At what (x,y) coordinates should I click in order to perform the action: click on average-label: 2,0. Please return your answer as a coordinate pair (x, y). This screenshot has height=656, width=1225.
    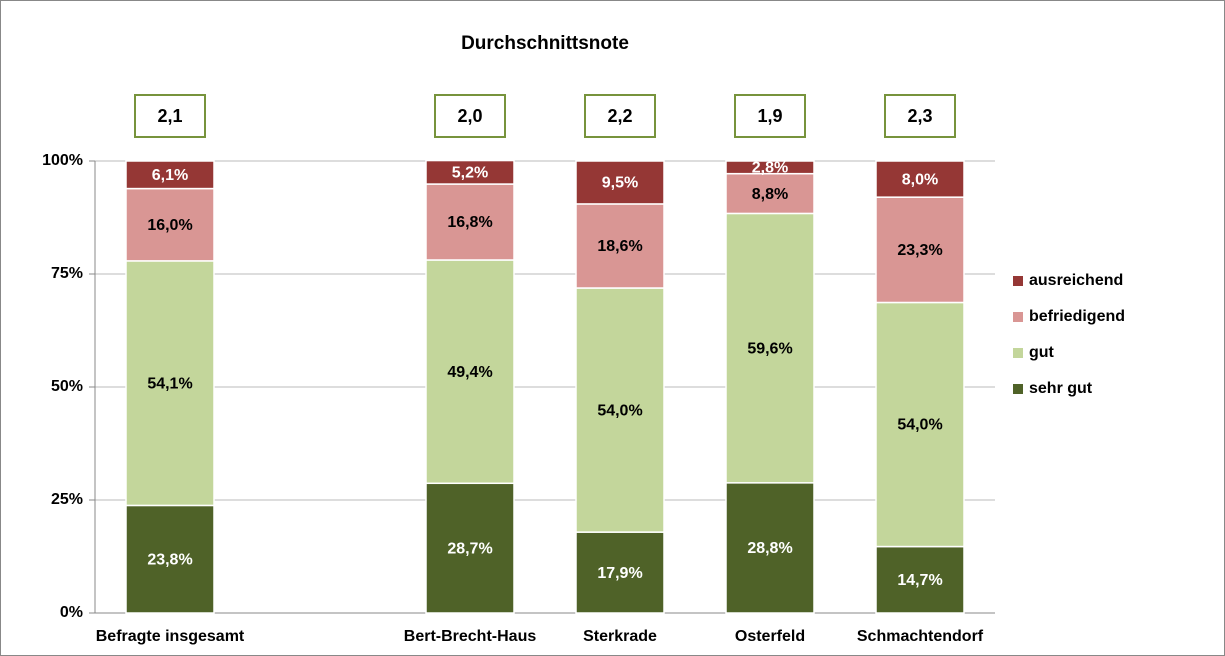
    Looking at the image, I should click on (469, 116).